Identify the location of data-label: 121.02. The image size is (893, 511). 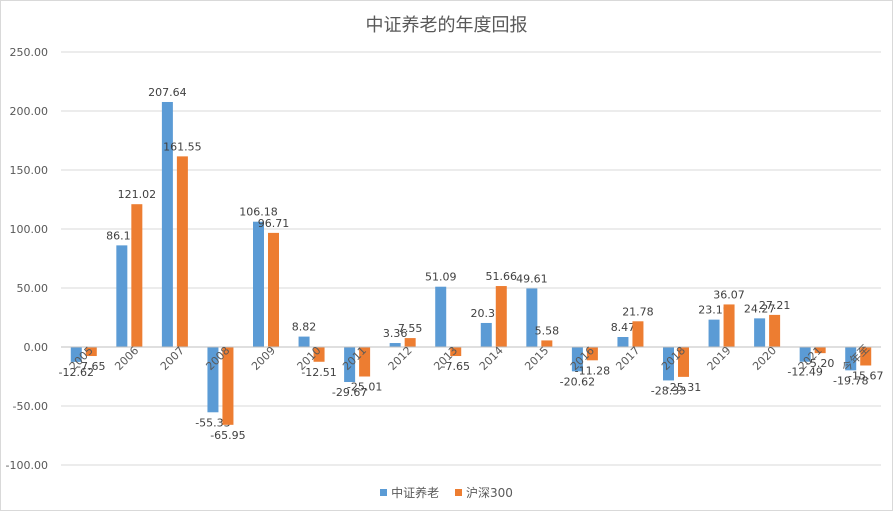
(137, 194).